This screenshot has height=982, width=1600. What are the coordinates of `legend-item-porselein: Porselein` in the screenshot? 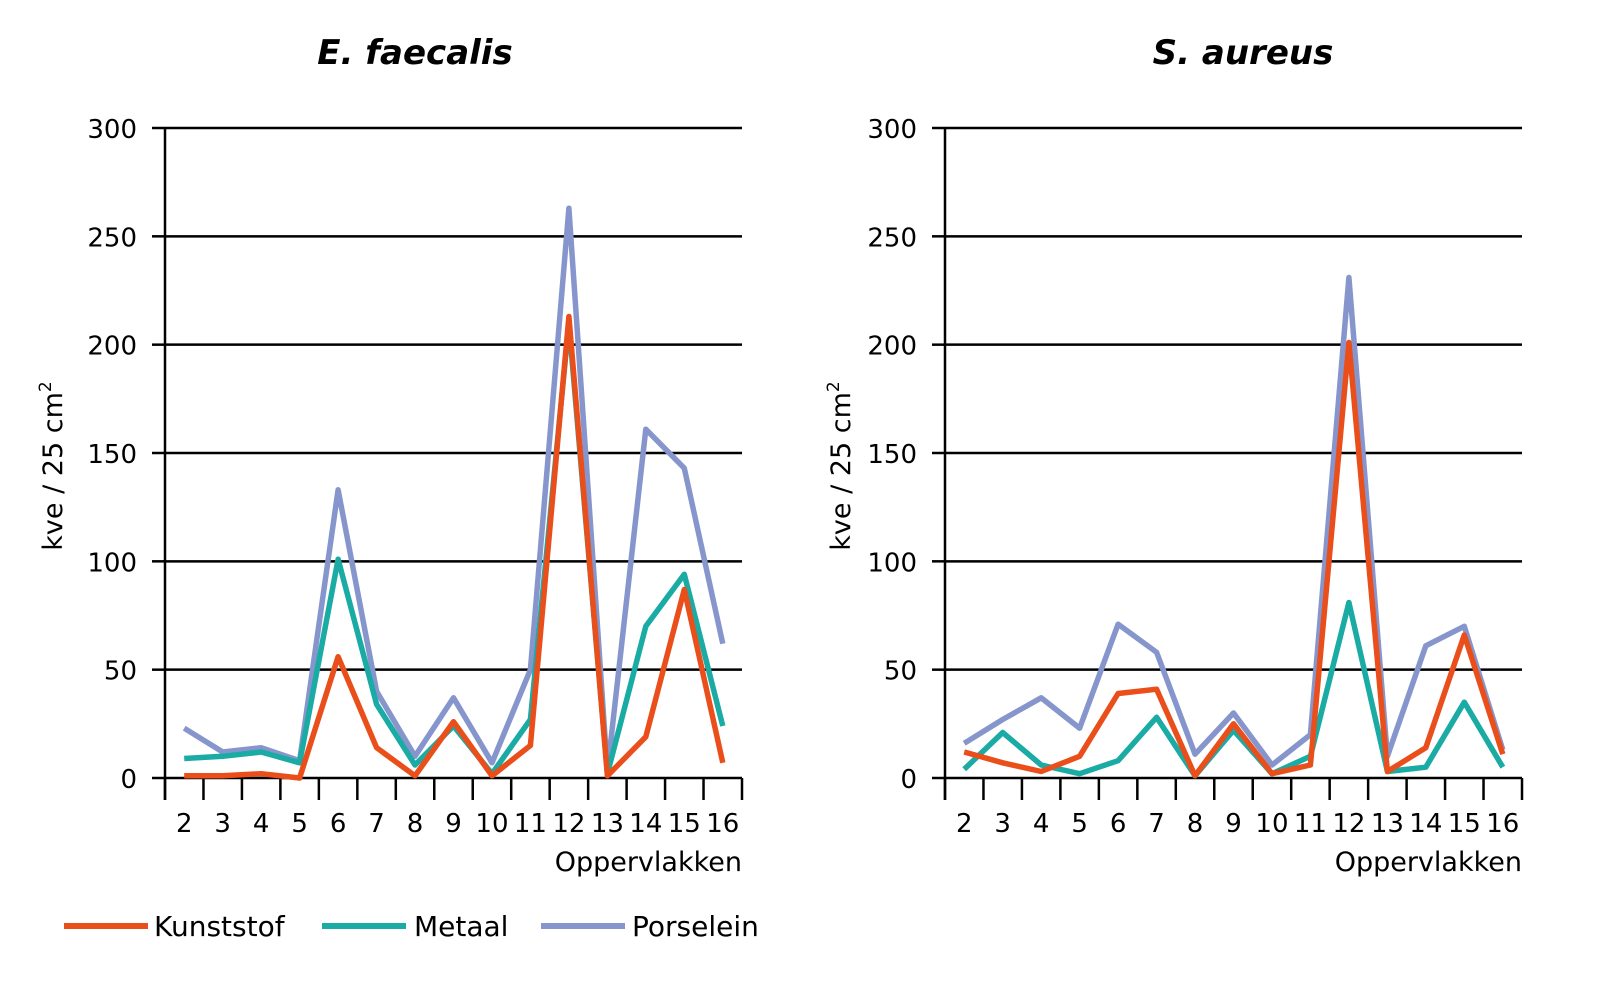 It's located at (650, 926).